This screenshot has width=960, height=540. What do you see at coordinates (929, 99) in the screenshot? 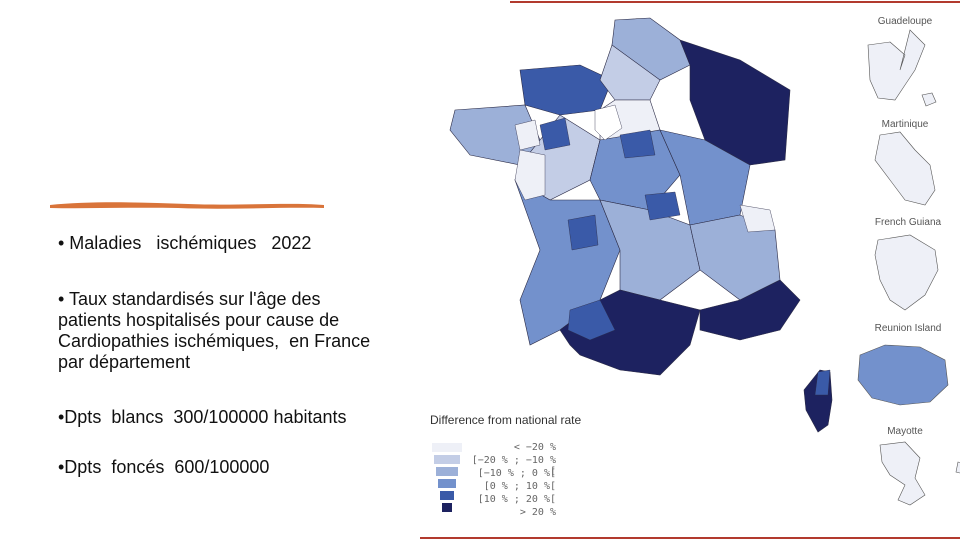
I see `guadeloupe-islet` at bounding box center [929, 99].